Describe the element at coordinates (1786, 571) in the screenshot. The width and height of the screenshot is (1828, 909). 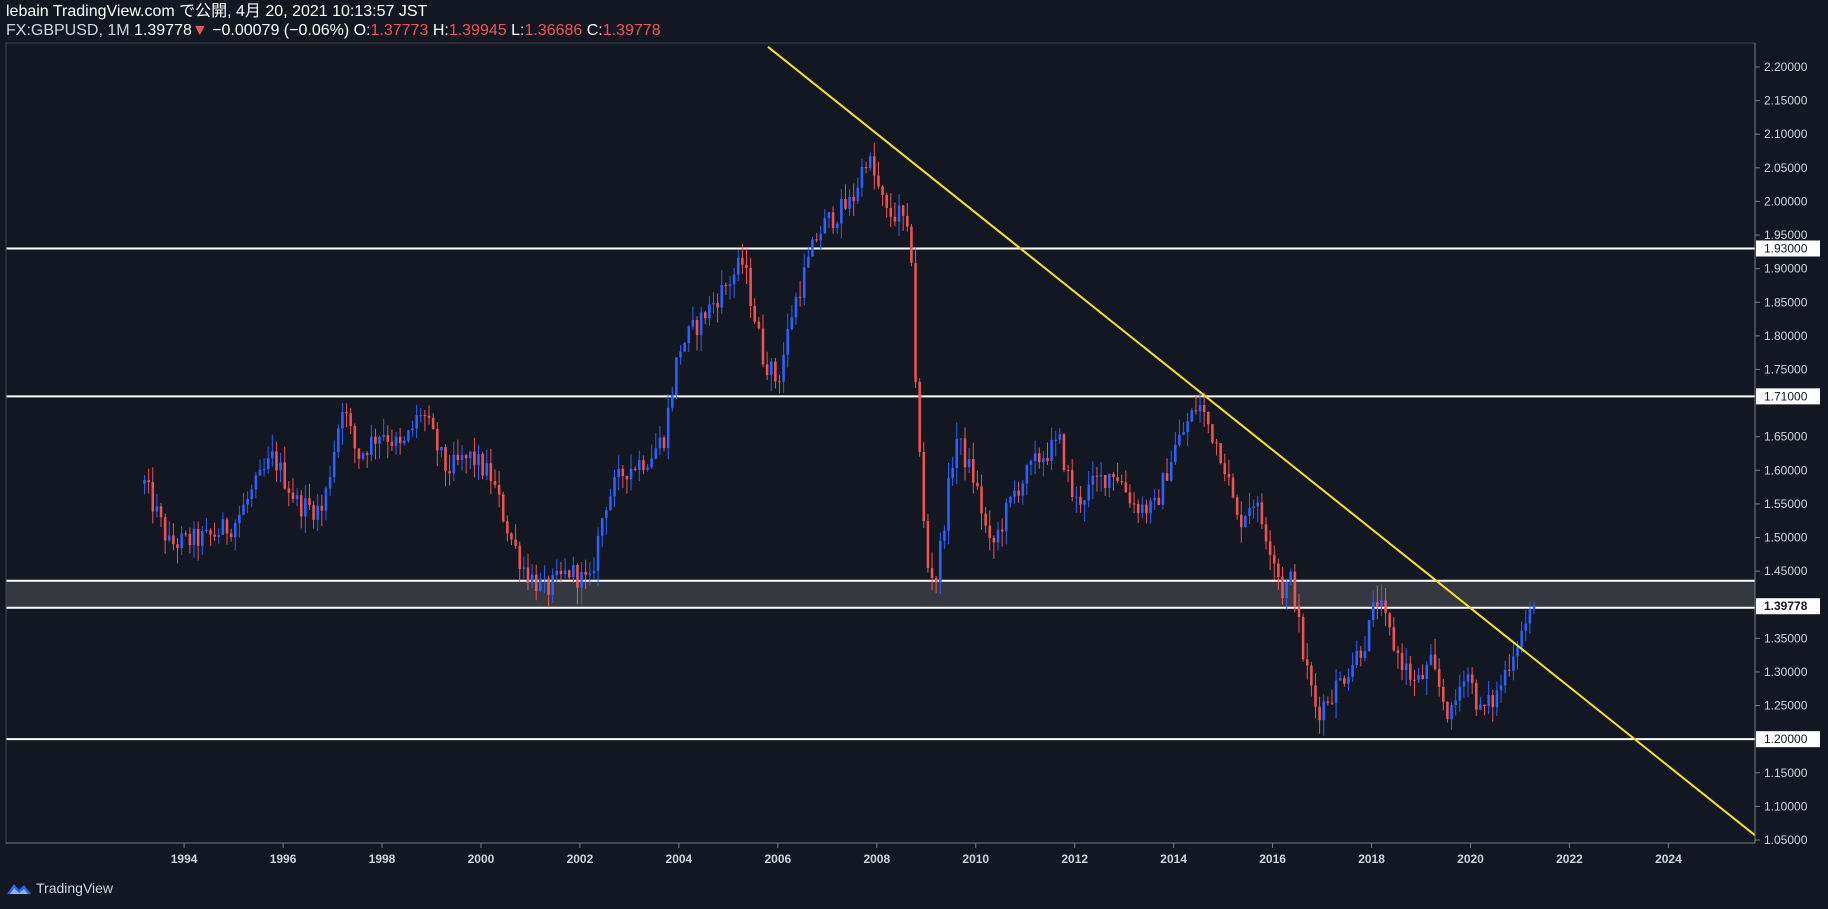
I see `y-tick-label: 1.45000` at that location.